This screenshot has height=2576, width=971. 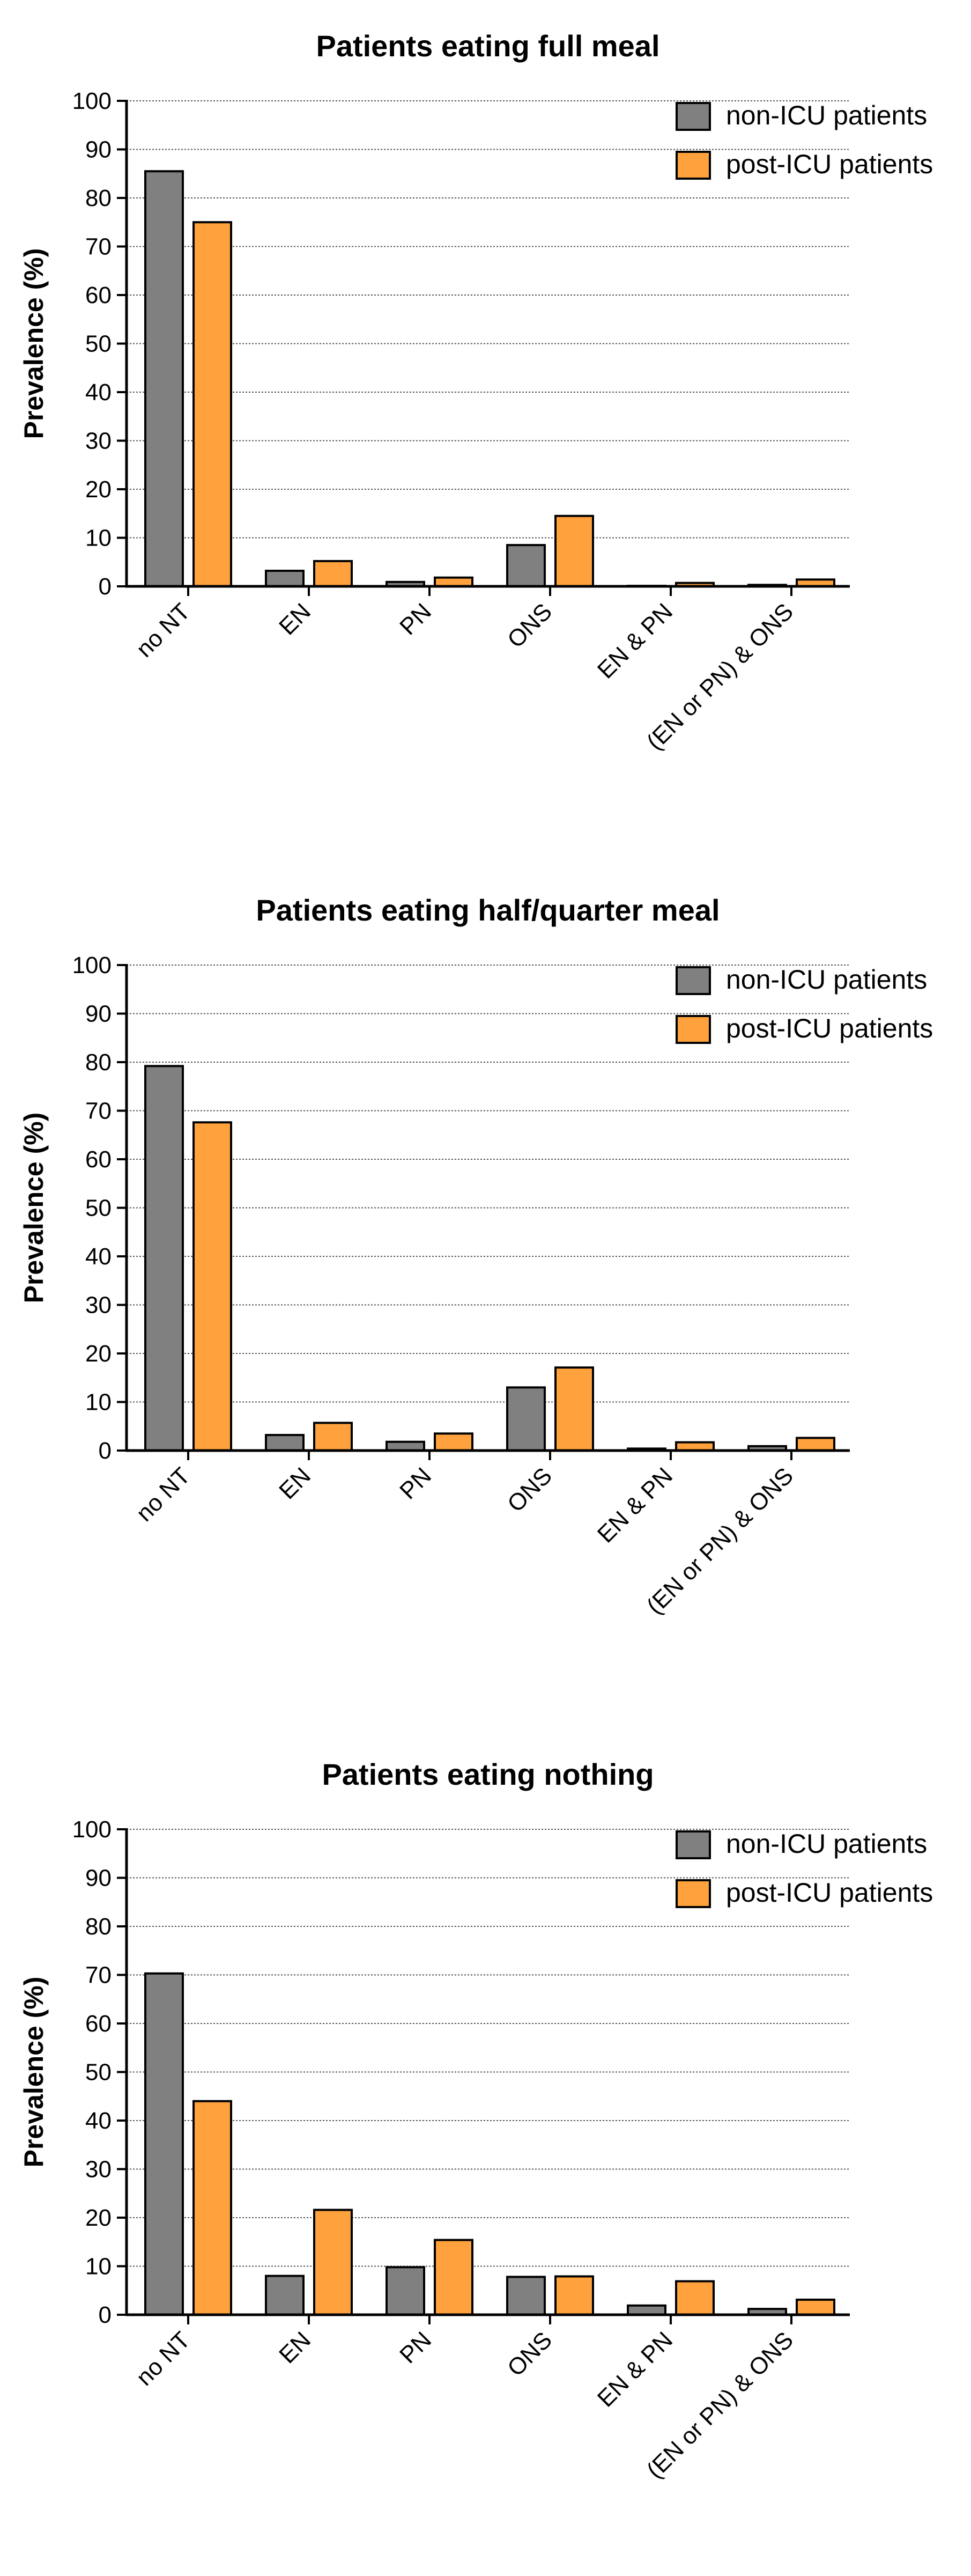 What do you see at coordinates (488, 910) in the screenshot?
I see `chart-title: Patients eating half/quarter meal` at bounding box center [488, 910].